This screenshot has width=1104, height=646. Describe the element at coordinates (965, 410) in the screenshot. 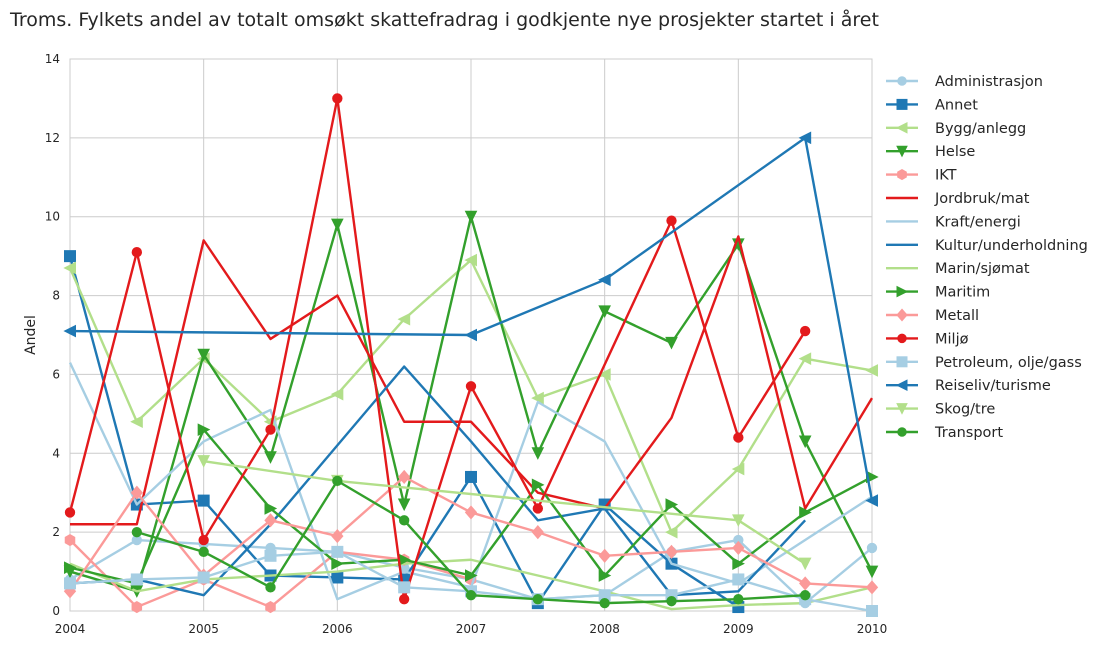

I see `legend-label: Skog/tre` at that location.